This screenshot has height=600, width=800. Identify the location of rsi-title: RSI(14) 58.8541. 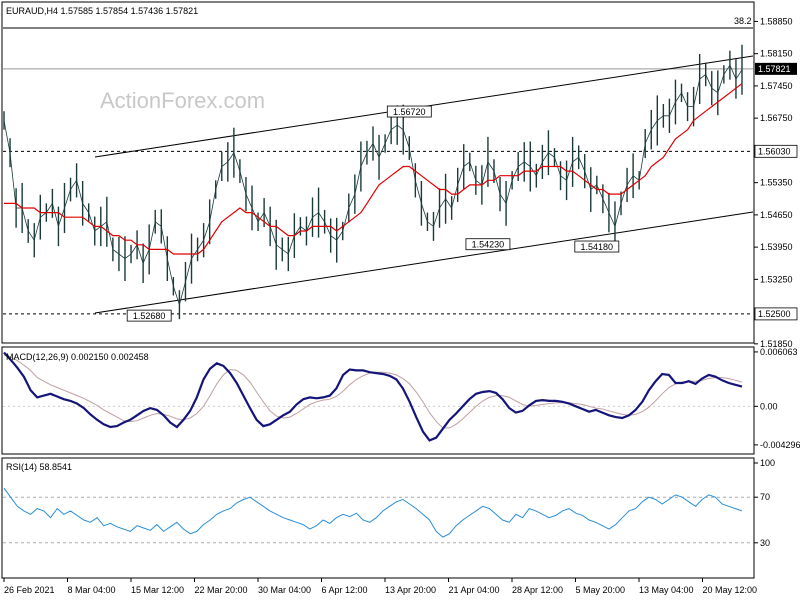
(39, 467).